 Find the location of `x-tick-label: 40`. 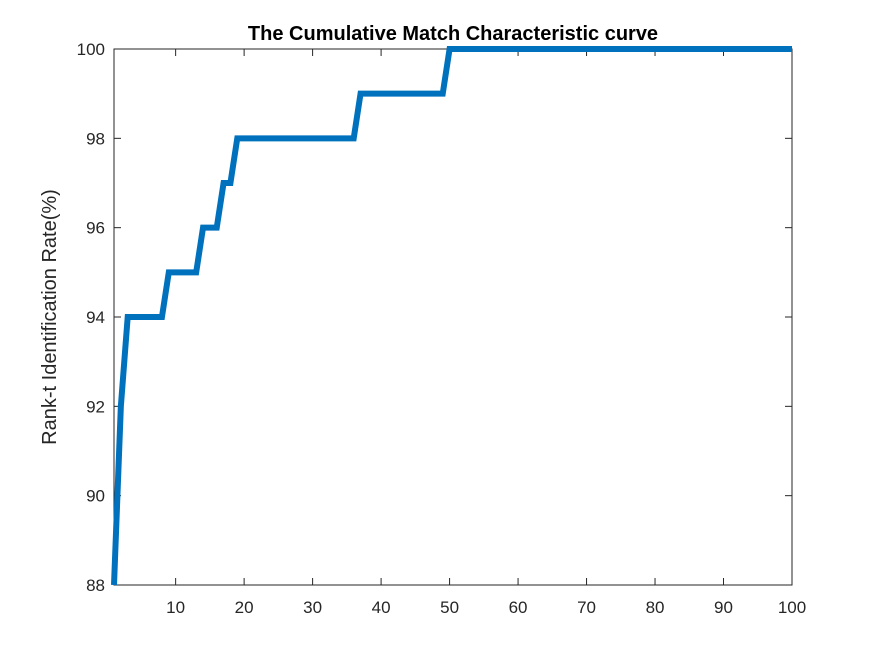

x-tick-label: 40 is located at coordinates (381, 607).